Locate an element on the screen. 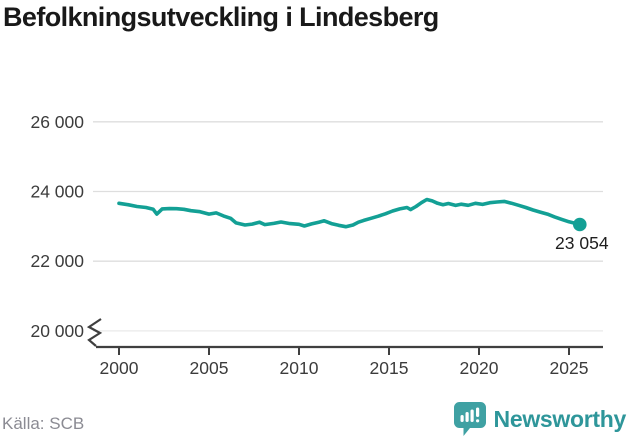  x-tick-label: 2020 is located at coordinates (479, 368).